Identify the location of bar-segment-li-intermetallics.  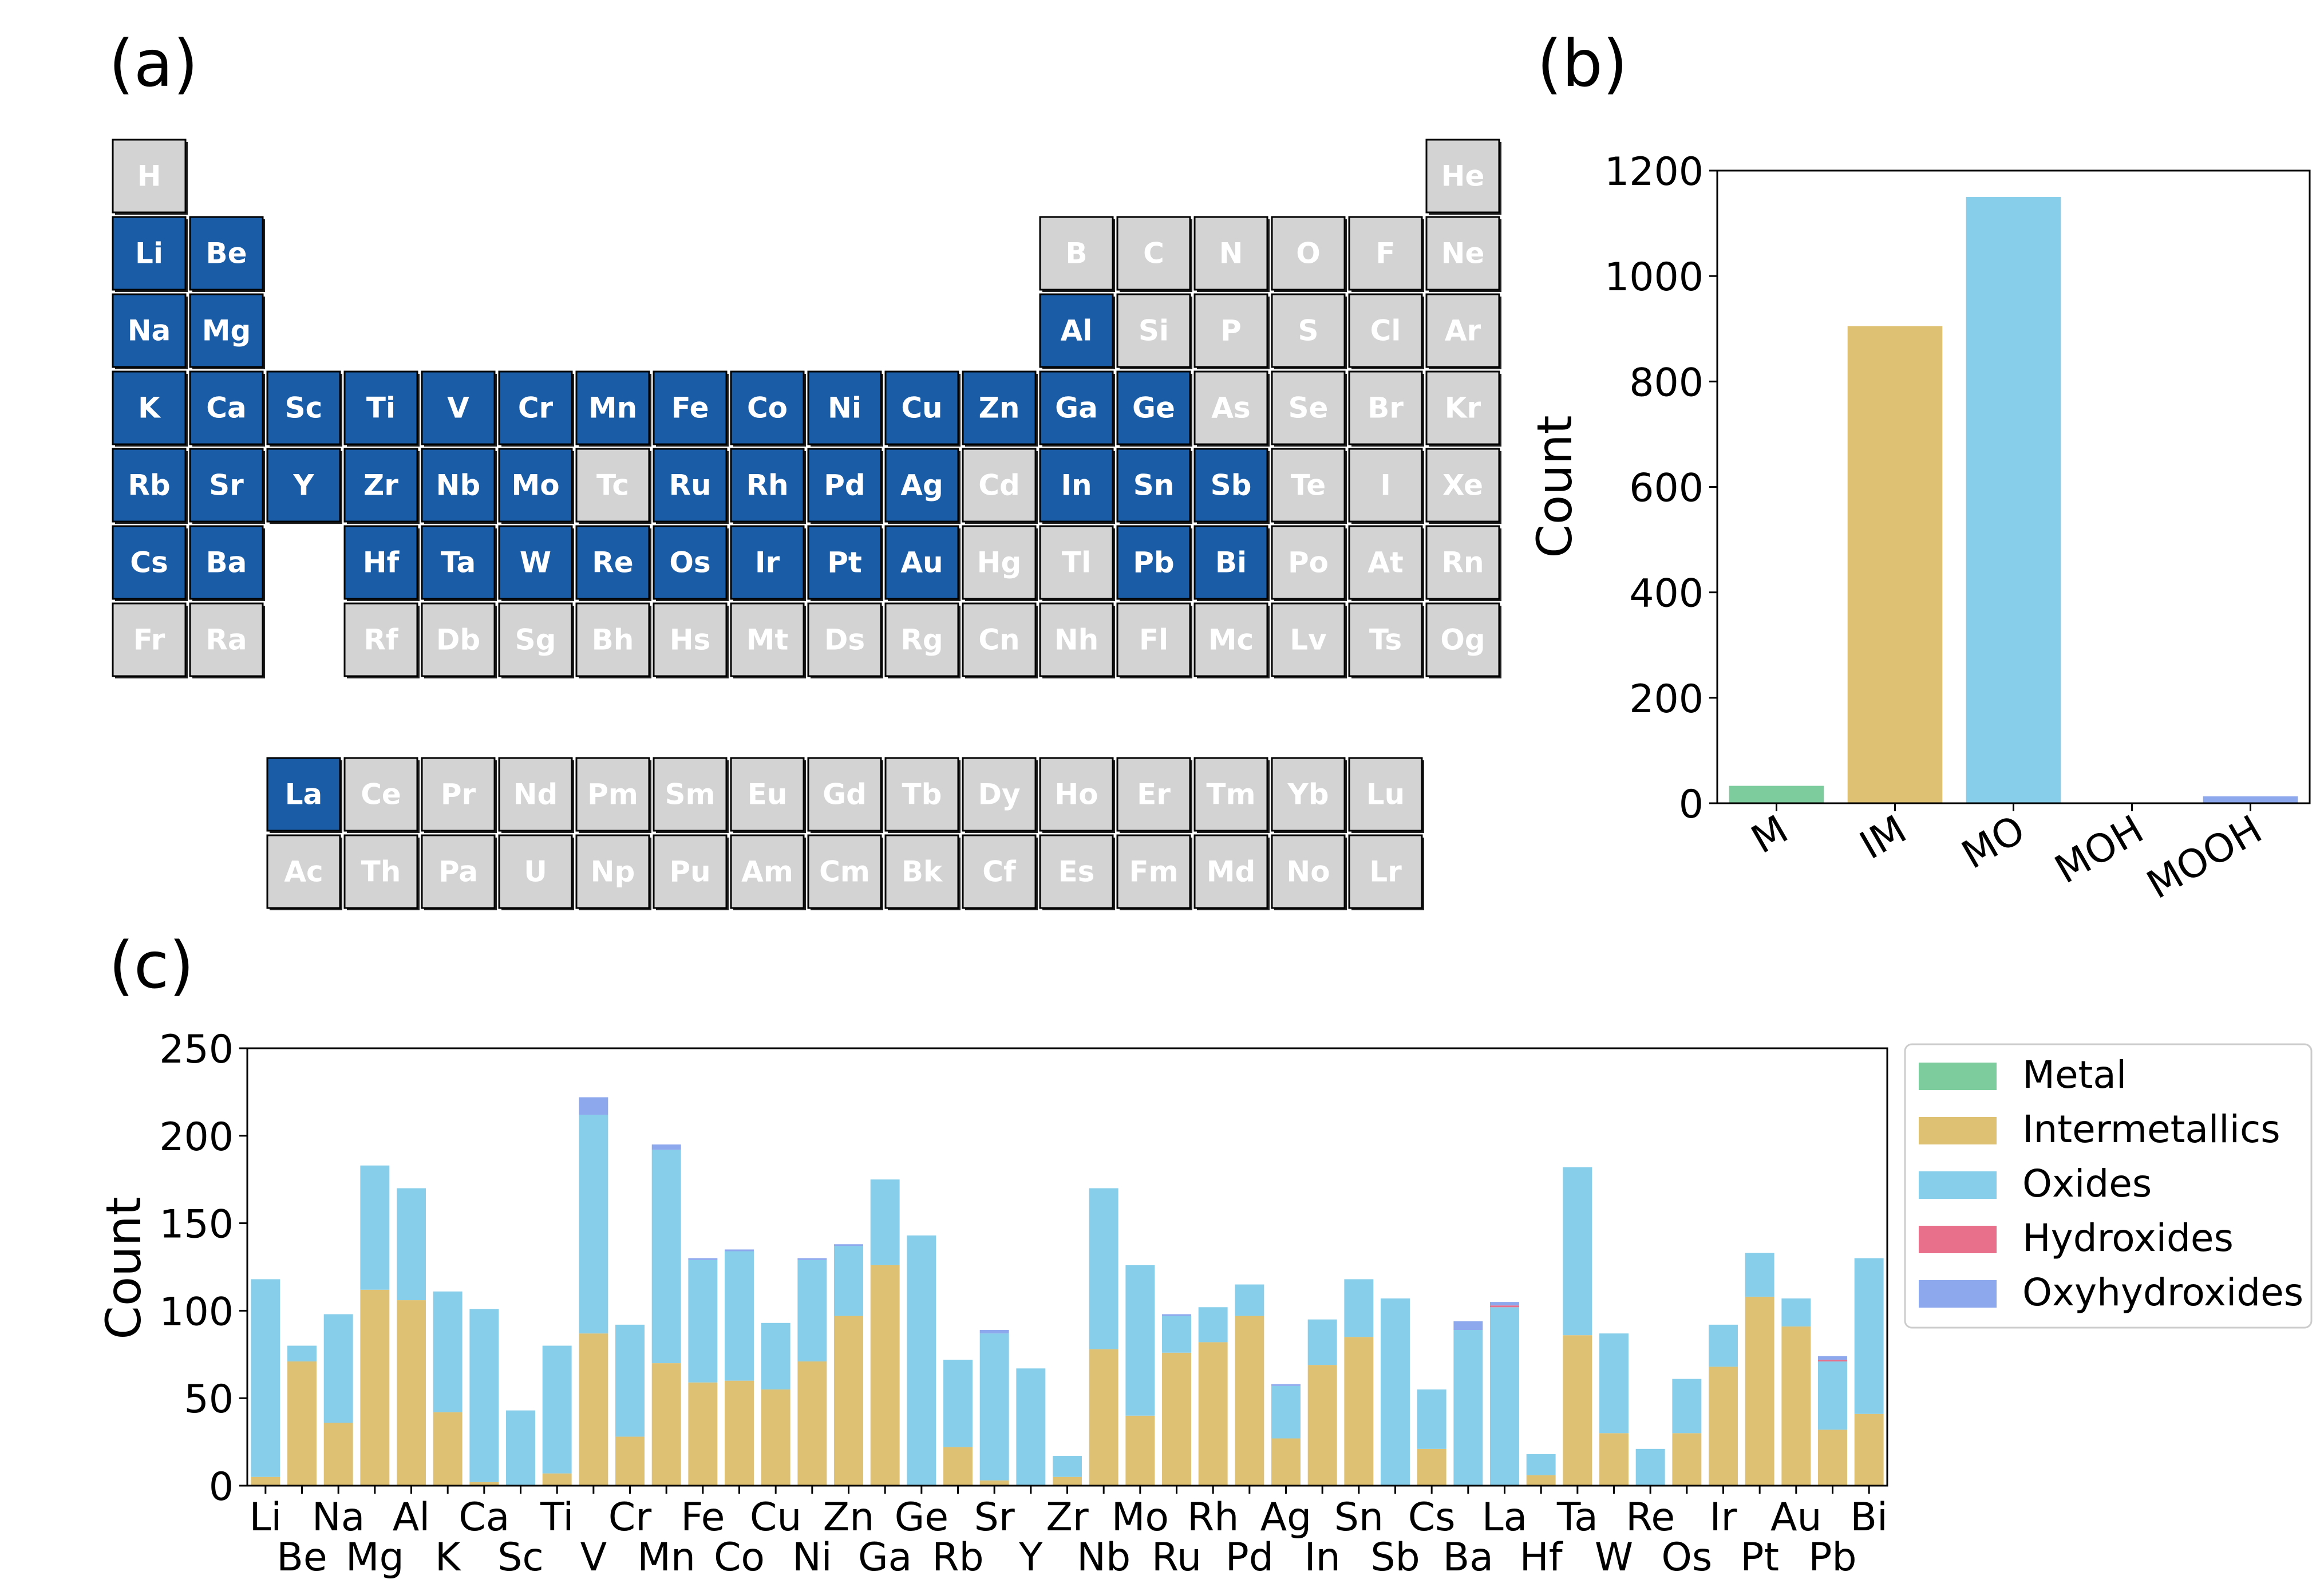
(265, 1481).